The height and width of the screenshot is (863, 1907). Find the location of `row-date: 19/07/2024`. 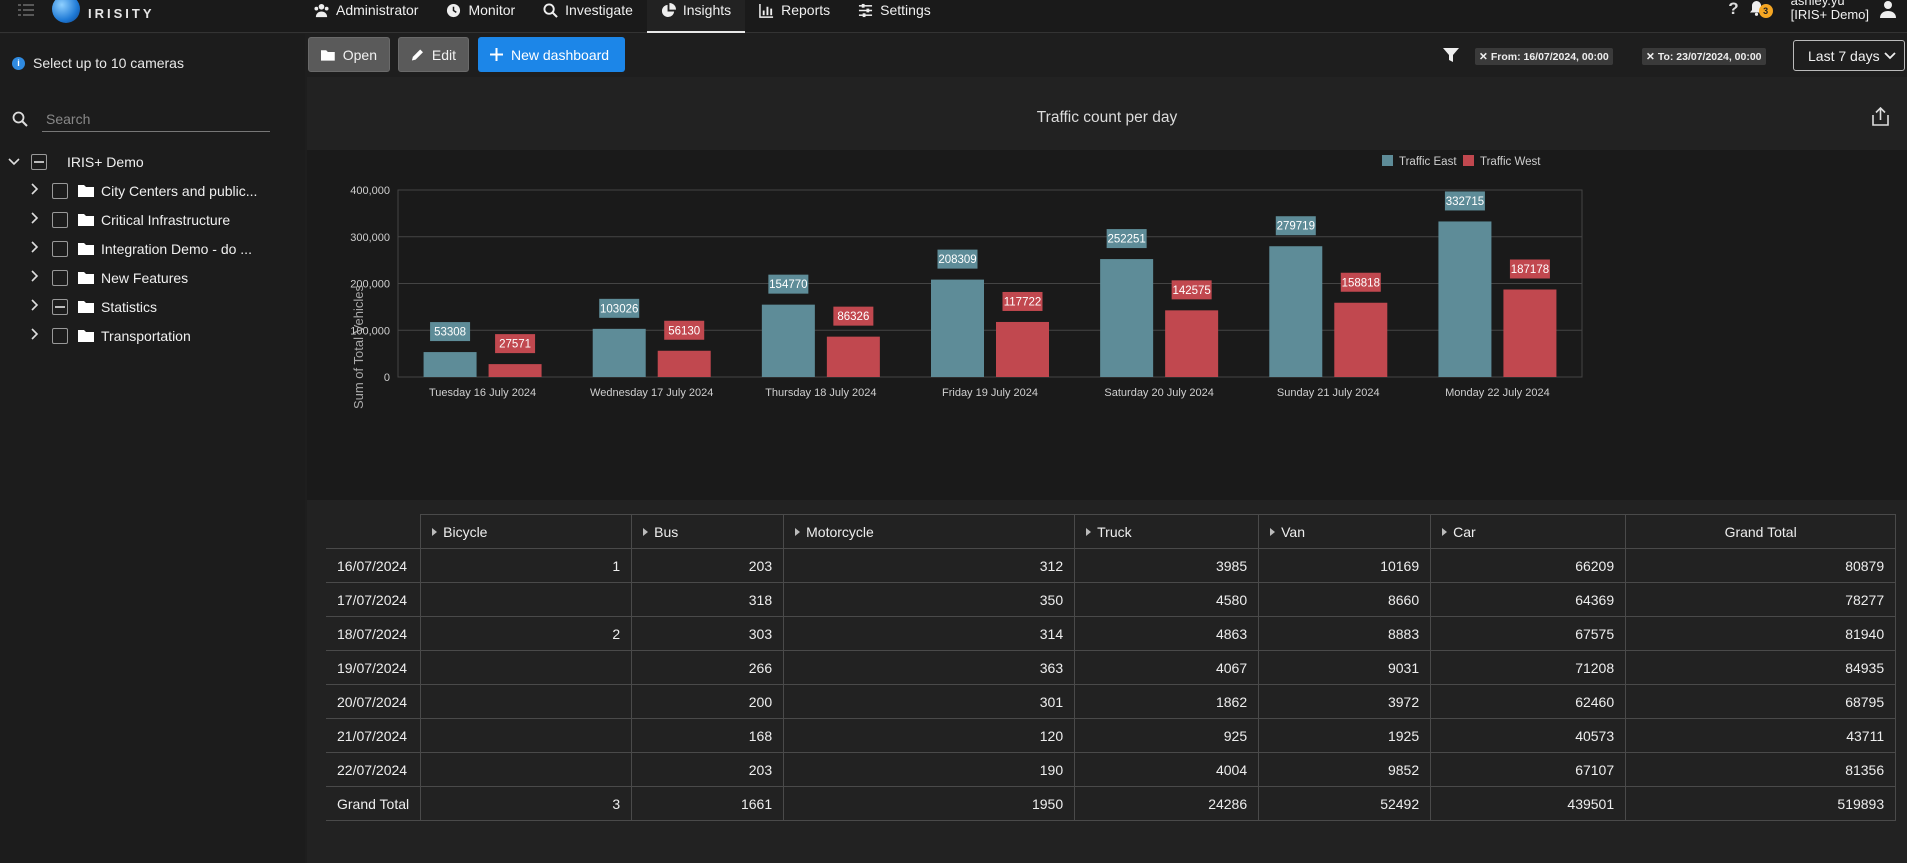

row-date: 19/07/2024 is located at coordinates (374, 667).